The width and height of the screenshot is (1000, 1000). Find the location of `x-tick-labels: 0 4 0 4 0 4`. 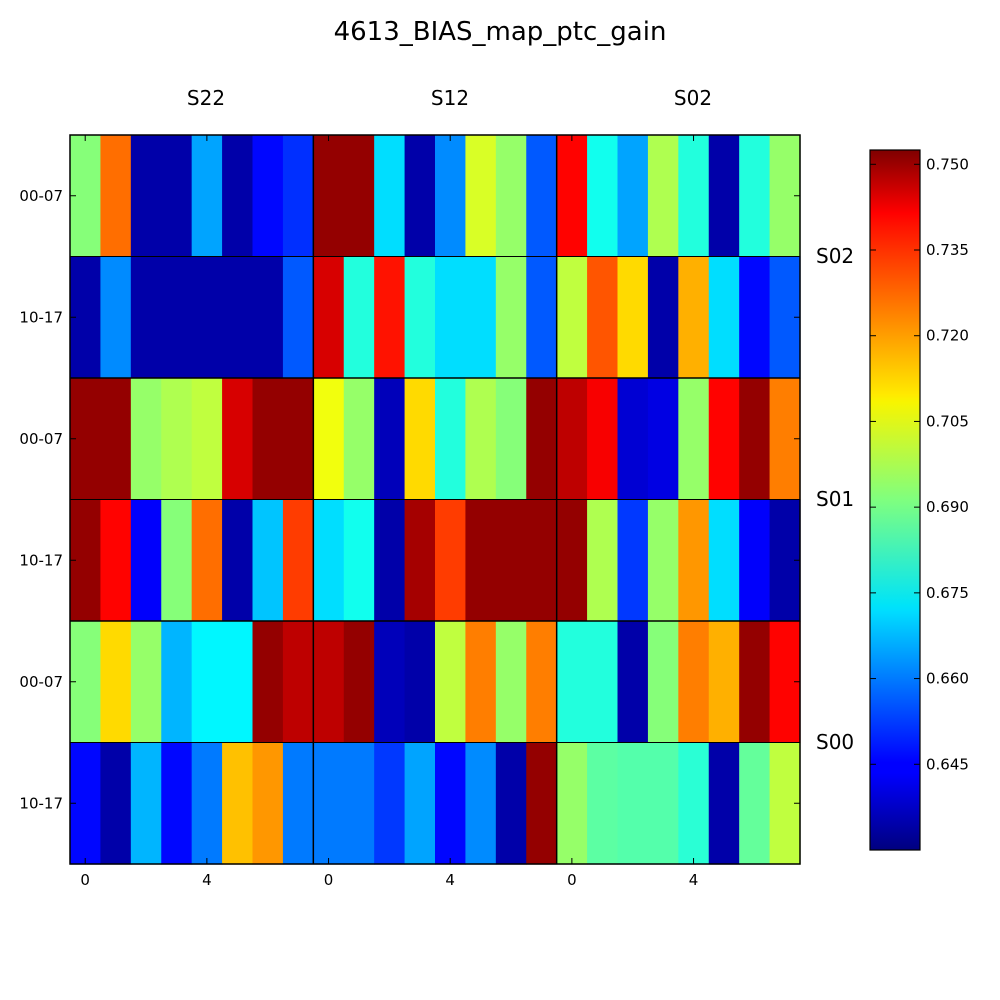

x-tick-labels: 0 4 0 4 0 4 is located at coordinates (389, 880).